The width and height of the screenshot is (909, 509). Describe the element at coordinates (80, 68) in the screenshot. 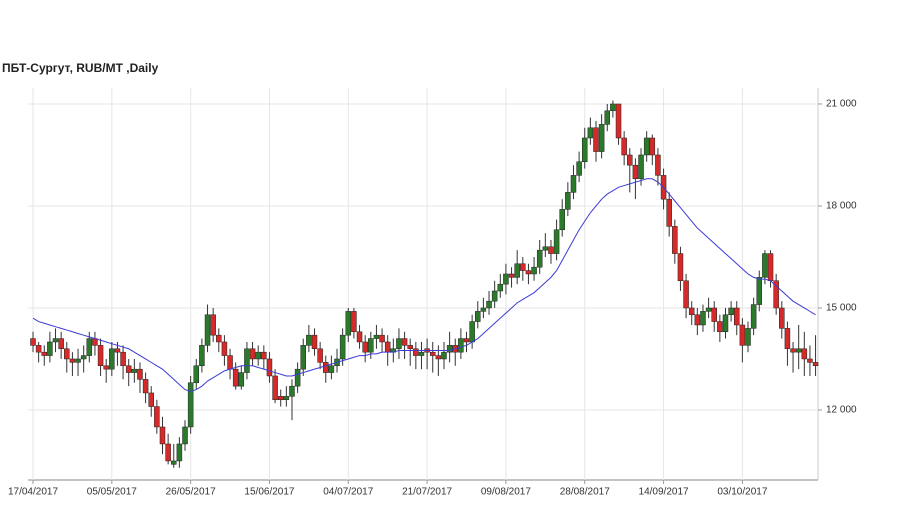

I see `chart-title: ПБТ-Сургут, RUB/MT ,Daily` at that location.